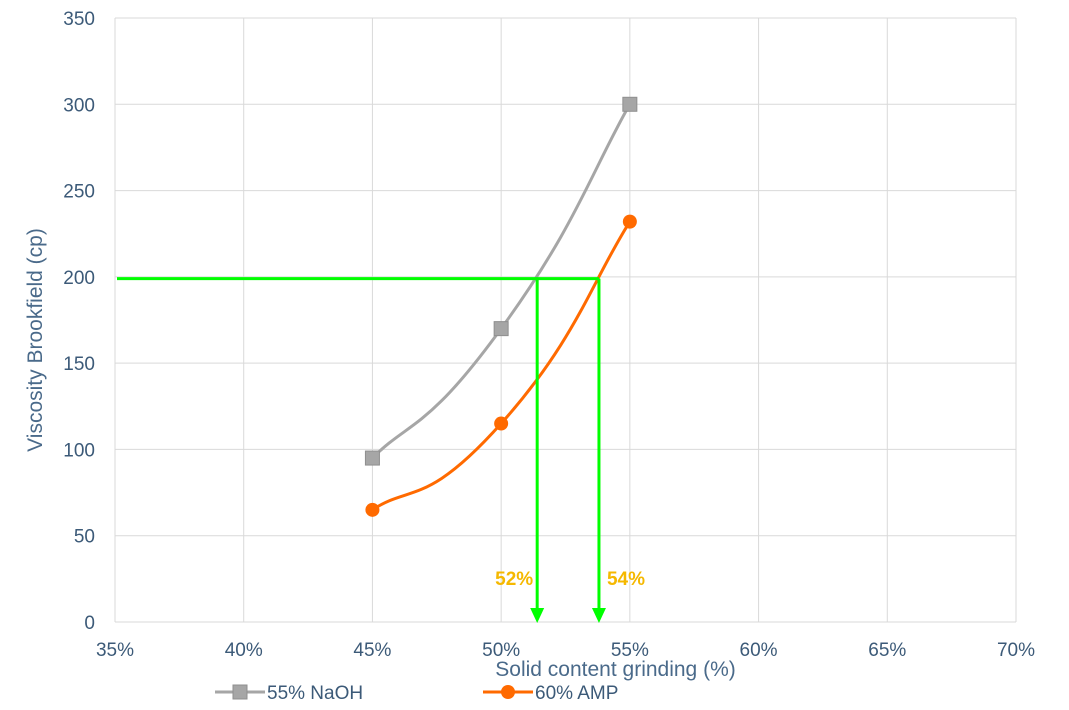 This screenshot has width=1069, height=710. Describe the element at coordinates (887, 650) in the screenshot. I see `x-tick-label: 65%` at that location.